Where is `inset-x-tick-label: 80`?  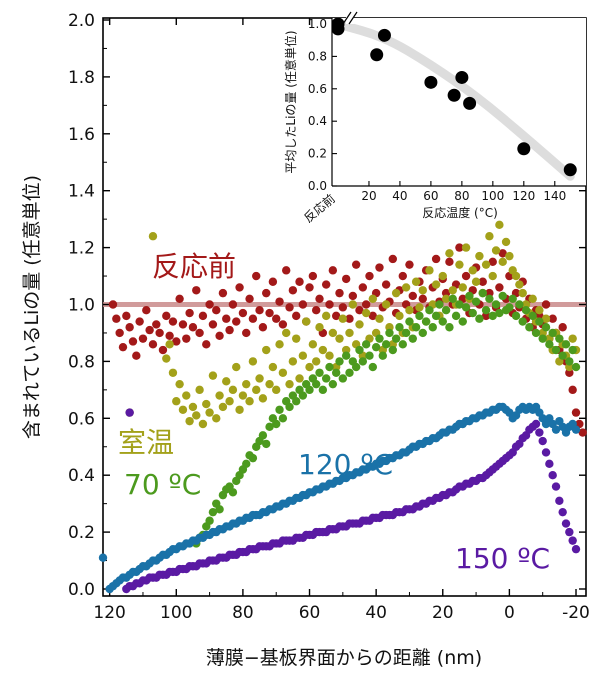
inset-x-tick-label: 80 is located at coordinates (461, 196).